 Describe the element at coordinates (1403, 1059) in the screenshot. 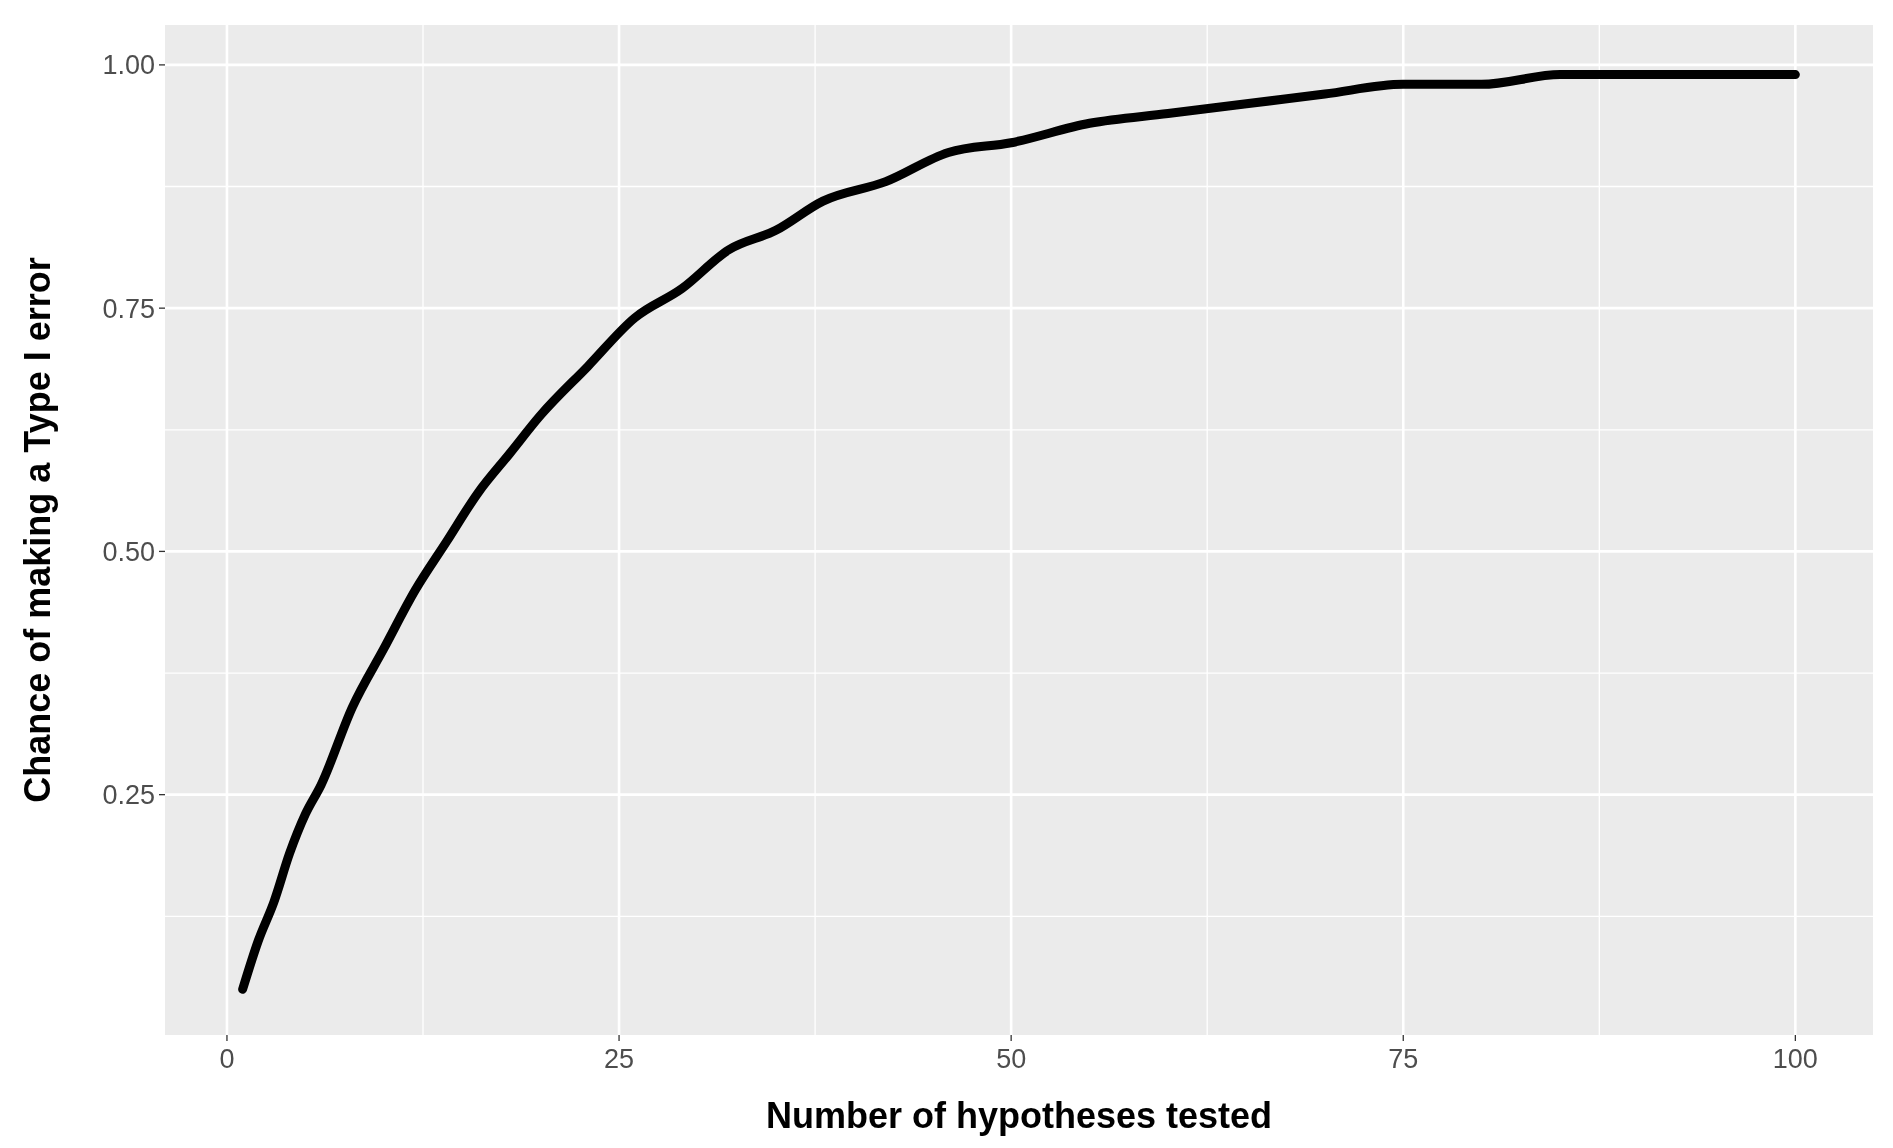

I see `x-tick-label: 75` at that location.